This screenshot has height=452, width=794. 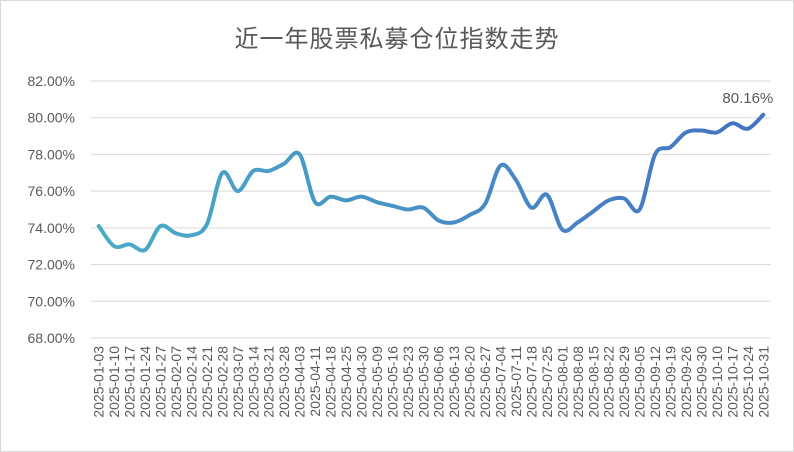 I want to click on x-tick-label: 2025-01-17, so click(x=130, y=382).